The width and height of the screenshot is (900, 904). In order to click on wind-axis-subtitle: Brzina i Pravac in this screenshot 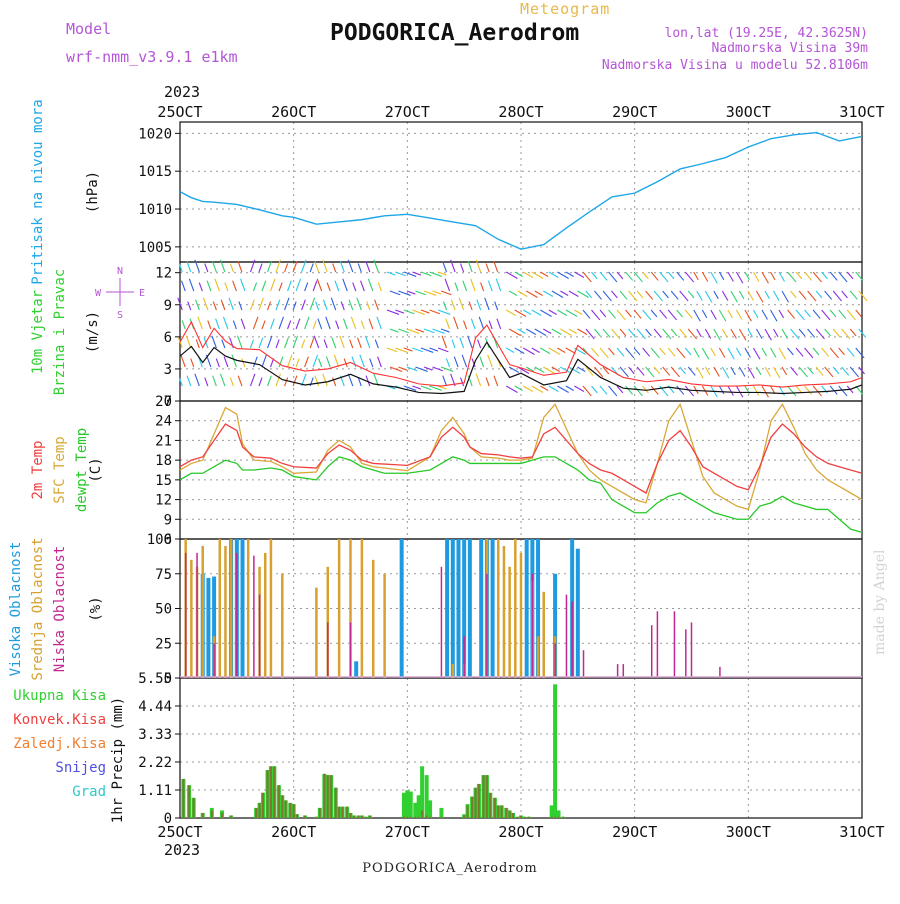, I will do `click(60, 332)`.